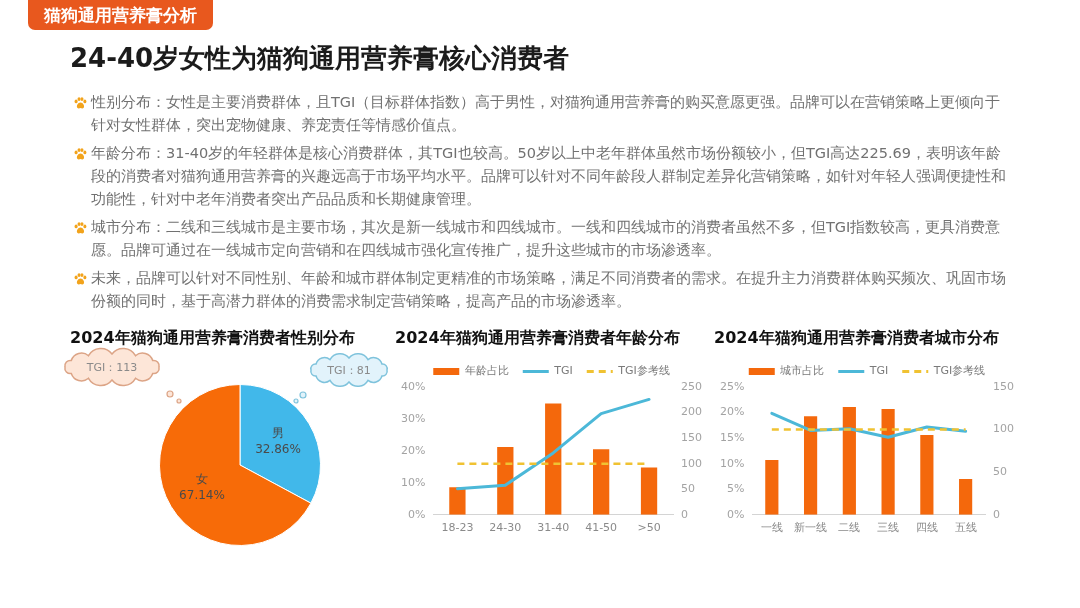  What do you see at coordinates (691, 412) in the screenshot?
I see `y2-tick-label: 200` at bounding box center [691, 412].